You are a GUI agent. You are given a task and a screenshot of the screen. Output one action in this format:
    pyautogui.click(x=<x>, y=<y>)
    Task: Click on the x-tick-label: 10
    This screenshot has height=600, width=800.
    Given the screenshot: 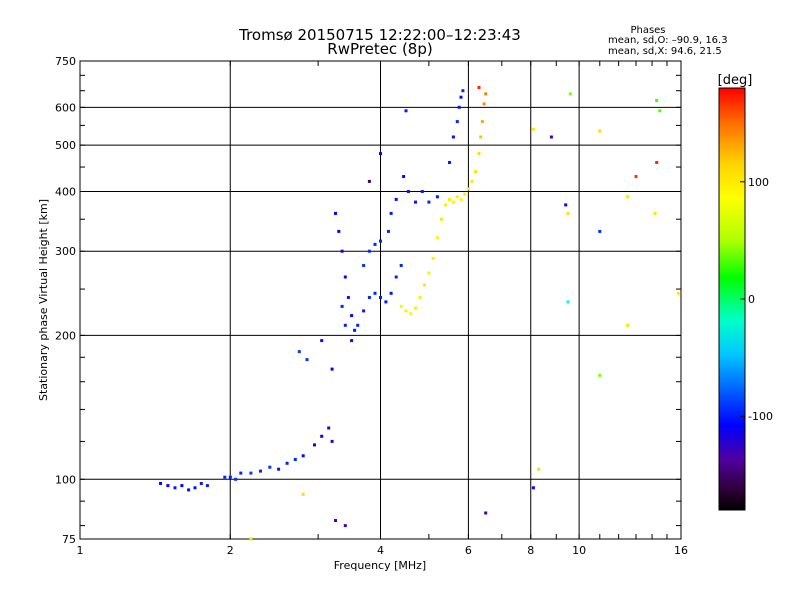 What is the action you would take?
    pyautogui.click(x=579, y=550)
    